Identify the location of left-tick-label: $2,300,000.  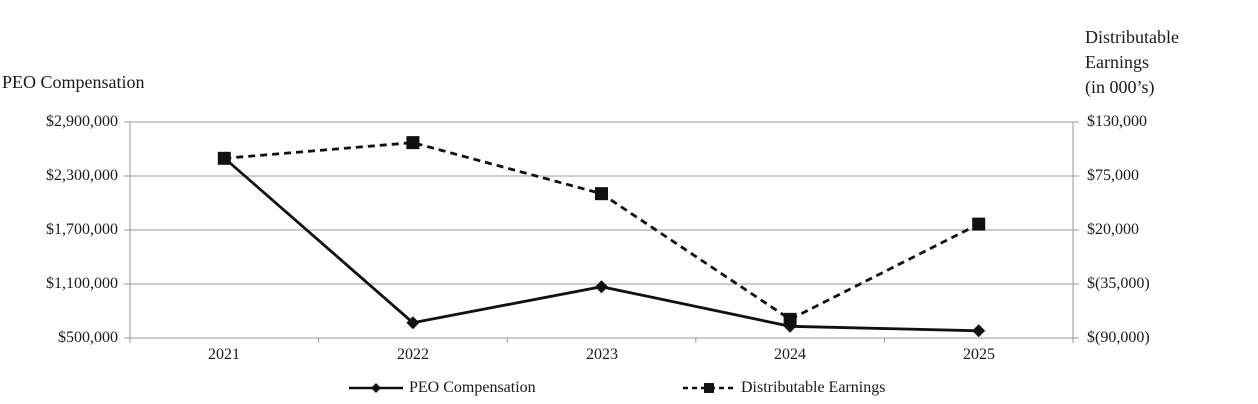
(82, 175).